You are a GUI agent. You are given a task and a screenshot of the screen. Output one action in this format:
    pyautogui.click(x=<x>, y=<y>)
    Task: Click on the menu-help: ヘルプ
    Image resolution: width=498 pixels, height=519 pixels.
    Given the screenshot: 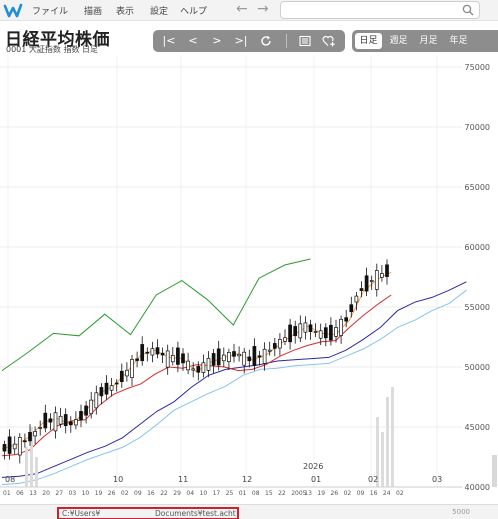 What is the action you would take?
    pyautogui.click(x=194, y=12)
    